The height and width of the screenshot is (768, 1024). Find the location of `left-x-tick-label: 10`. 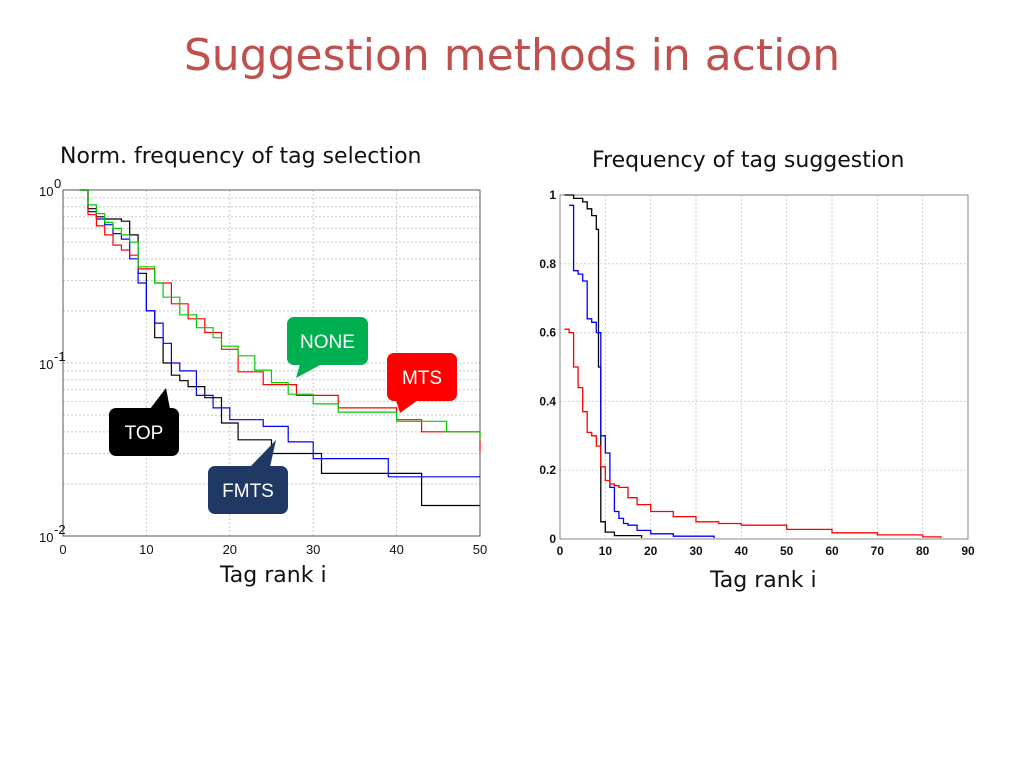

left-x-tick-label: 10 is located at coordinates (146, 549).